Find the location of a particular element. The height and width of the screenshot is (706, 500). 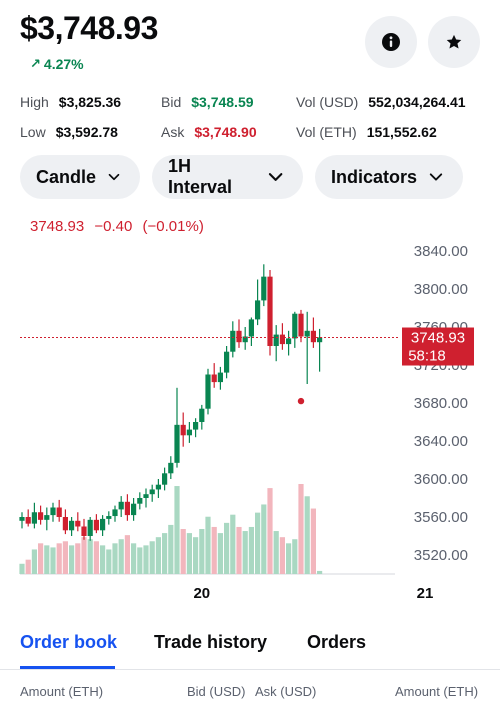

col-bid: Bid (USD) is located at coordinates (216, 691).